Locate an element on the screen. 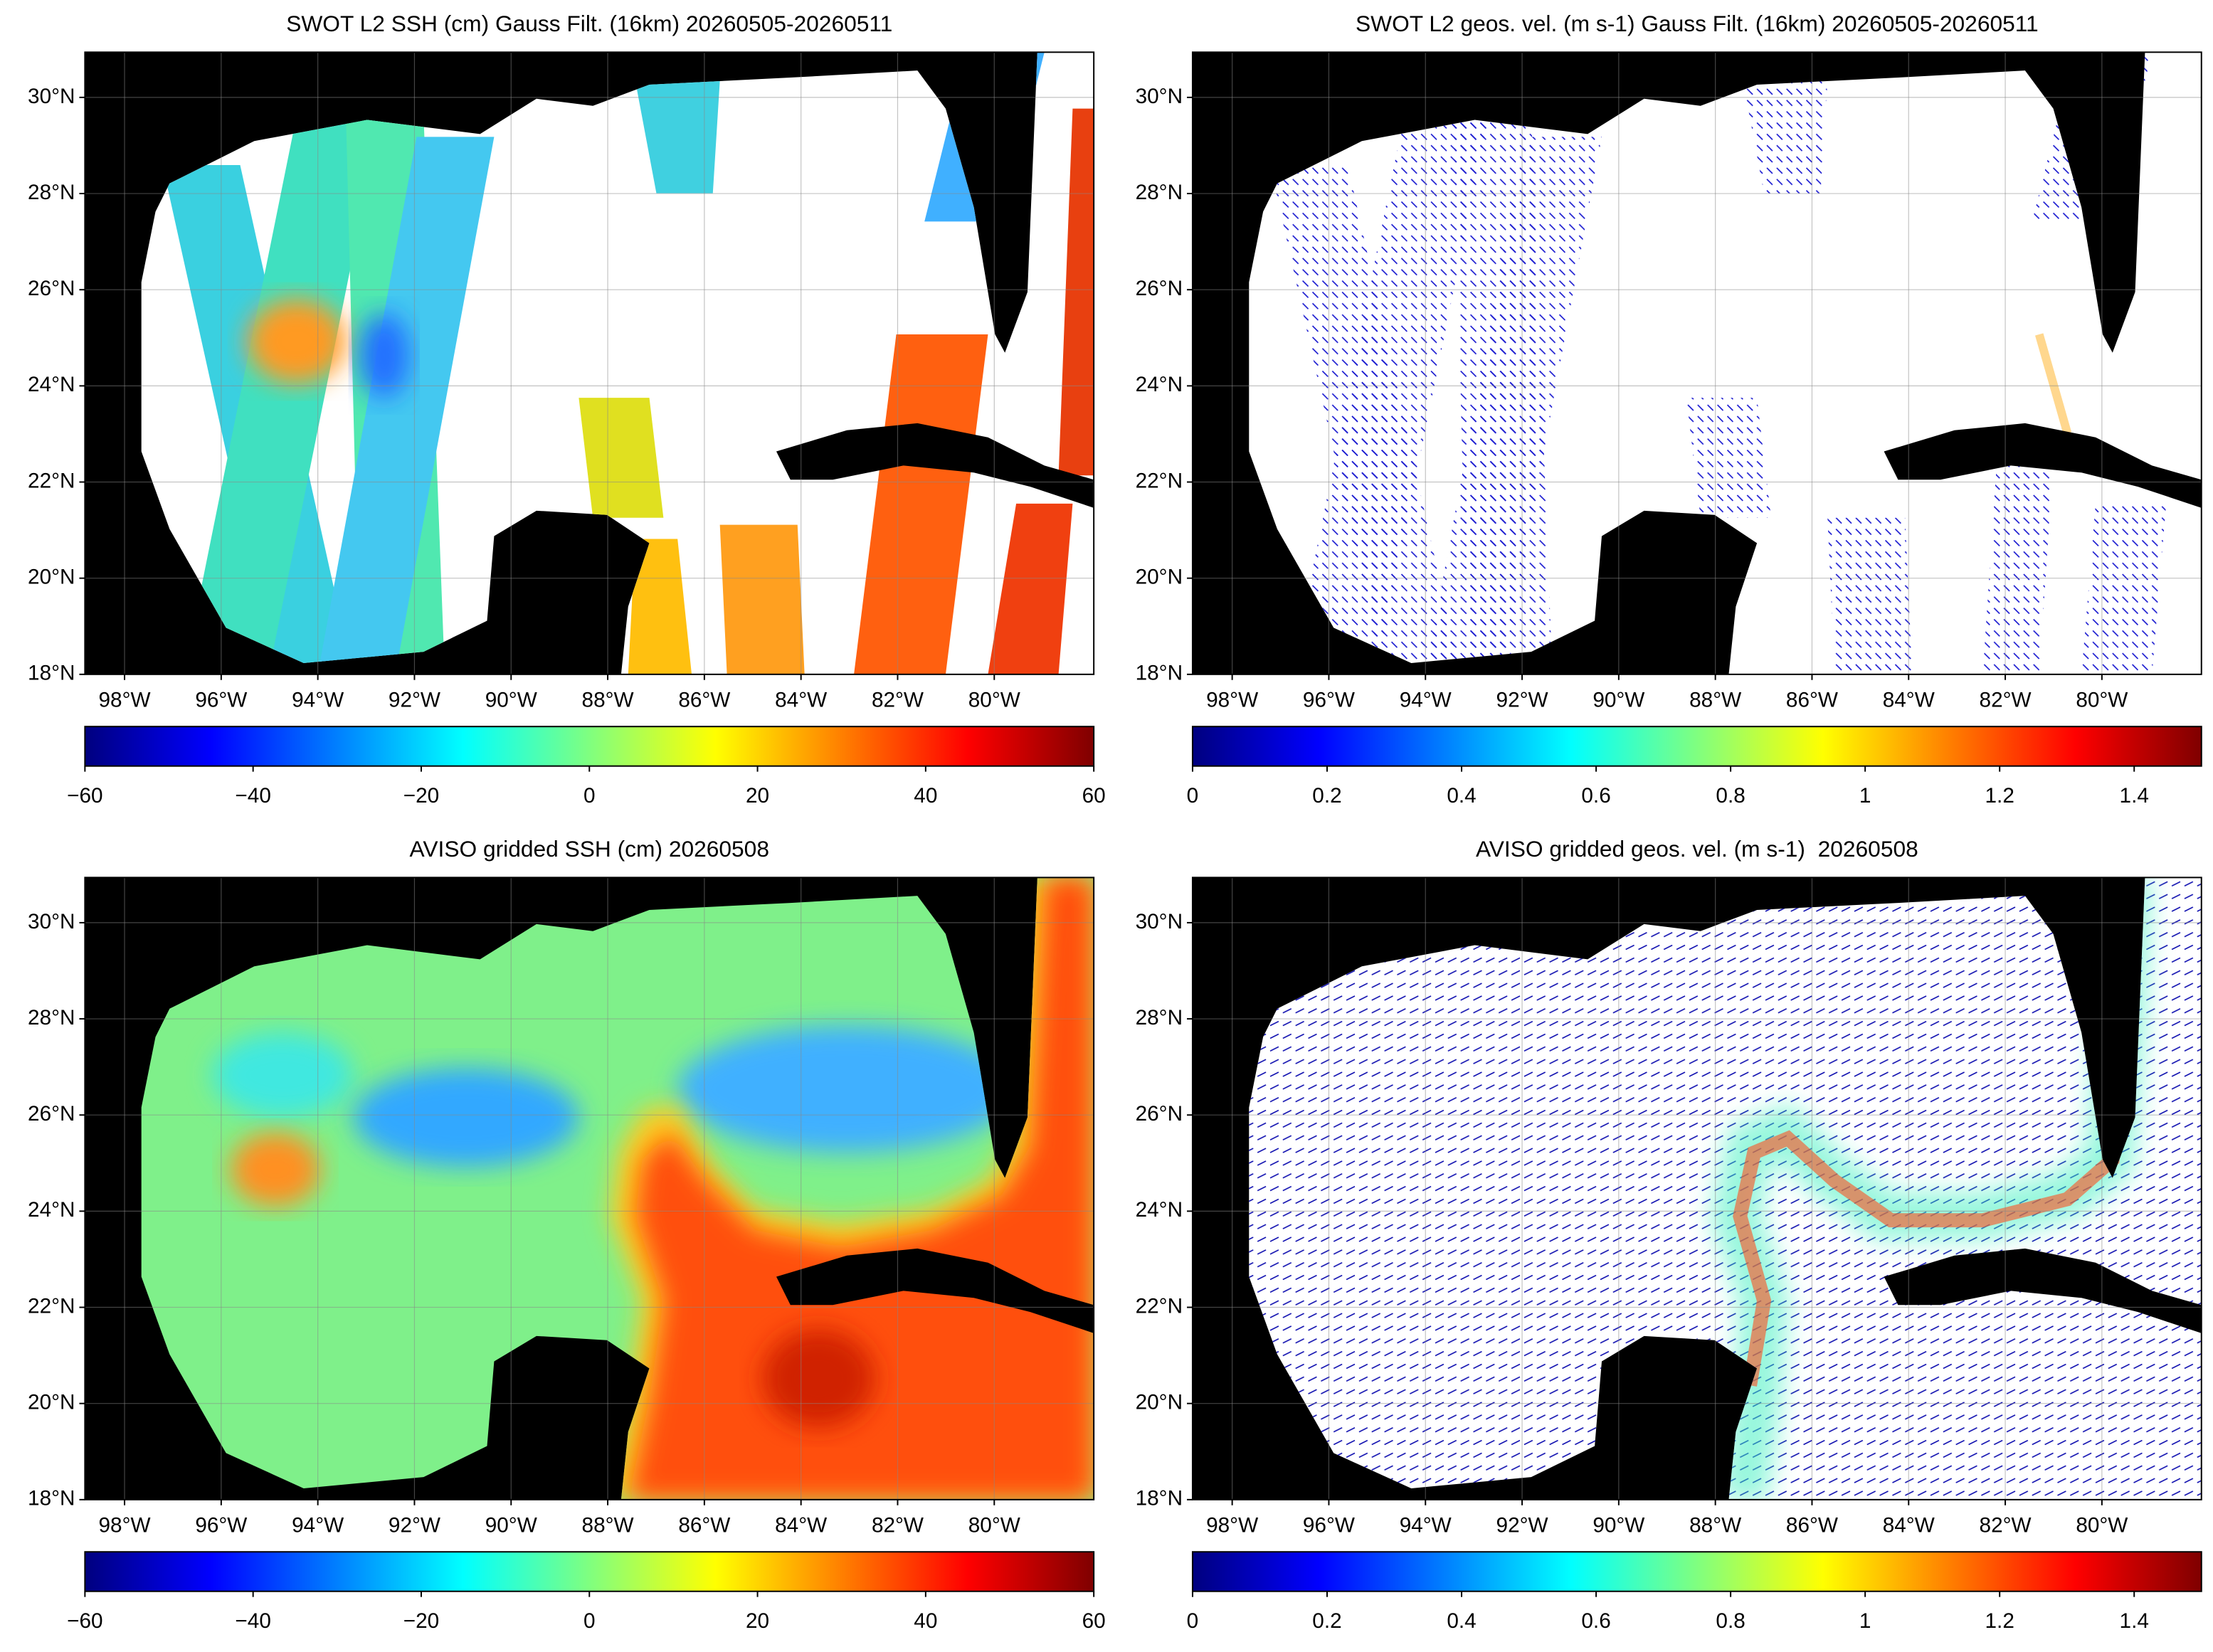 Image resolution: width=2213 pixels, height=1652 pixels. colorbar-tick-label: 0.4 is located at coordinates (1462, 1621).